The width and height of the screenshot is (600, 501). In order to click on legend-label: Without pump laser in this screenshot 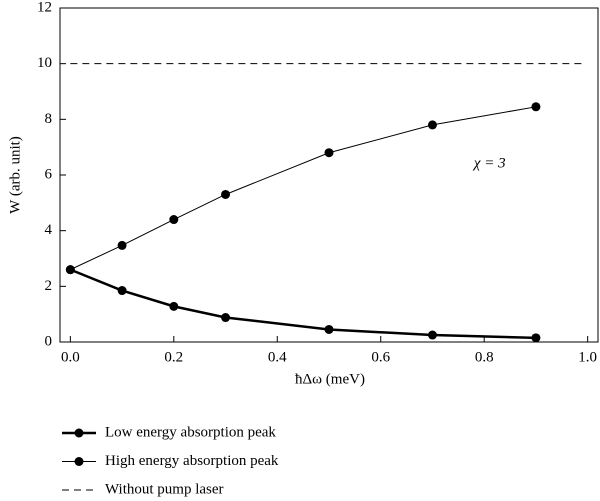, I will do `click(164, 489)`.